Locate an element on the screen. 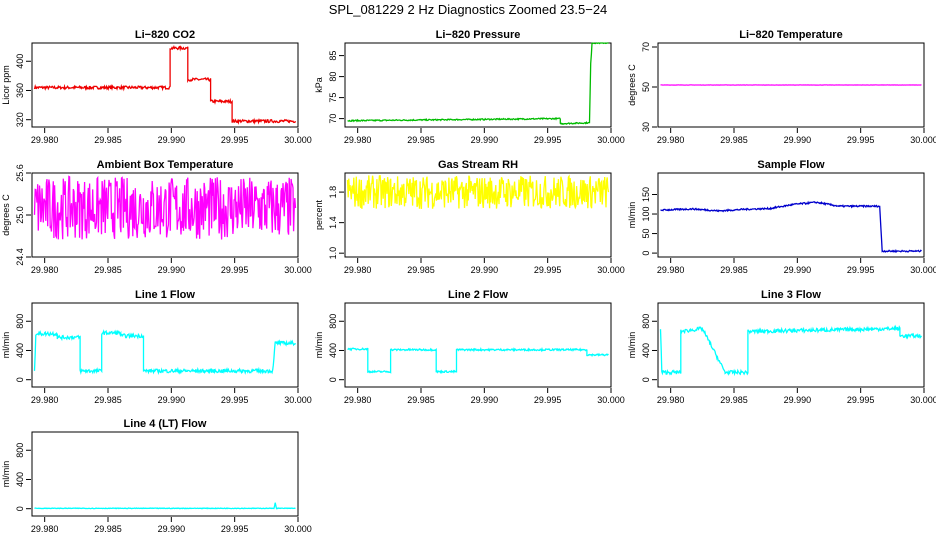 The height and width of the screenshot is (545, 936). y-tick-label: 25.6 is located at coordinates (20, 173).